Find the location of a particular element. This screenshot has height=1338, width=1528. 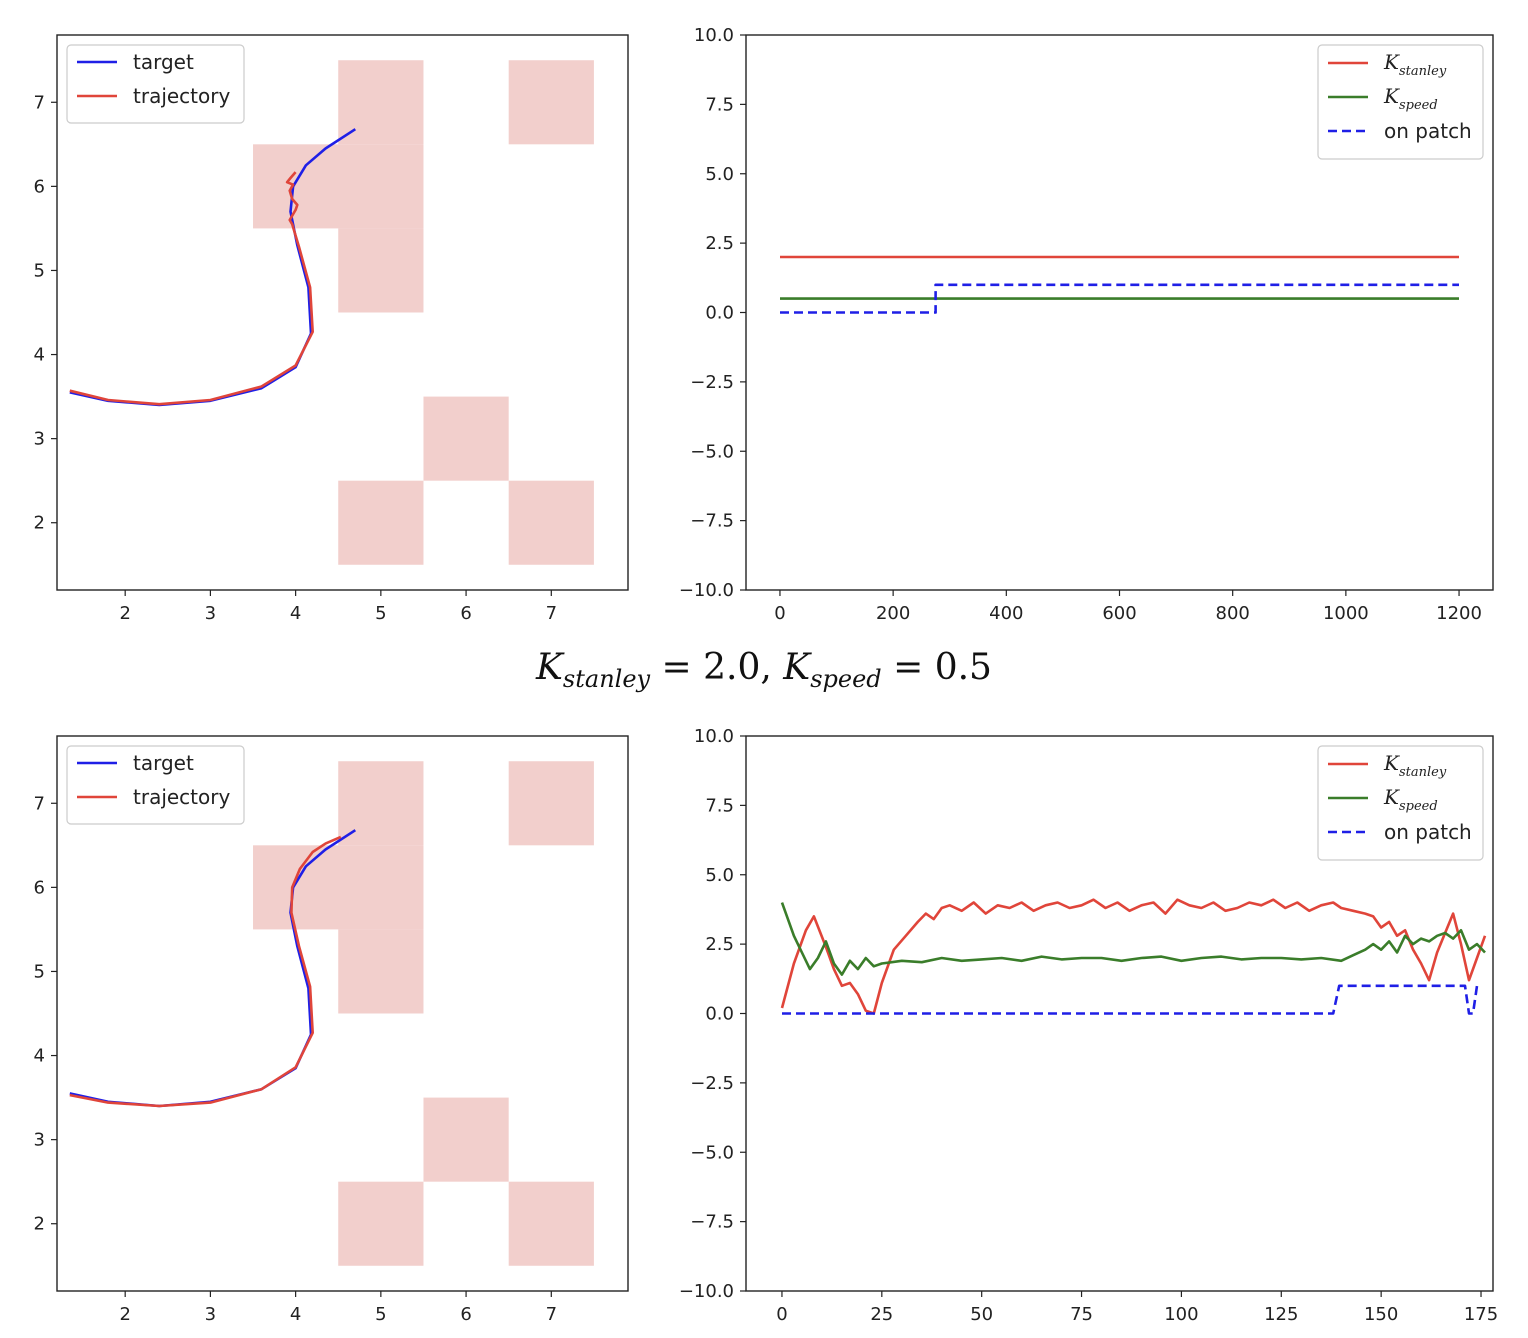

x-tick-label: 175 is located at coordinates (1481, 1314).